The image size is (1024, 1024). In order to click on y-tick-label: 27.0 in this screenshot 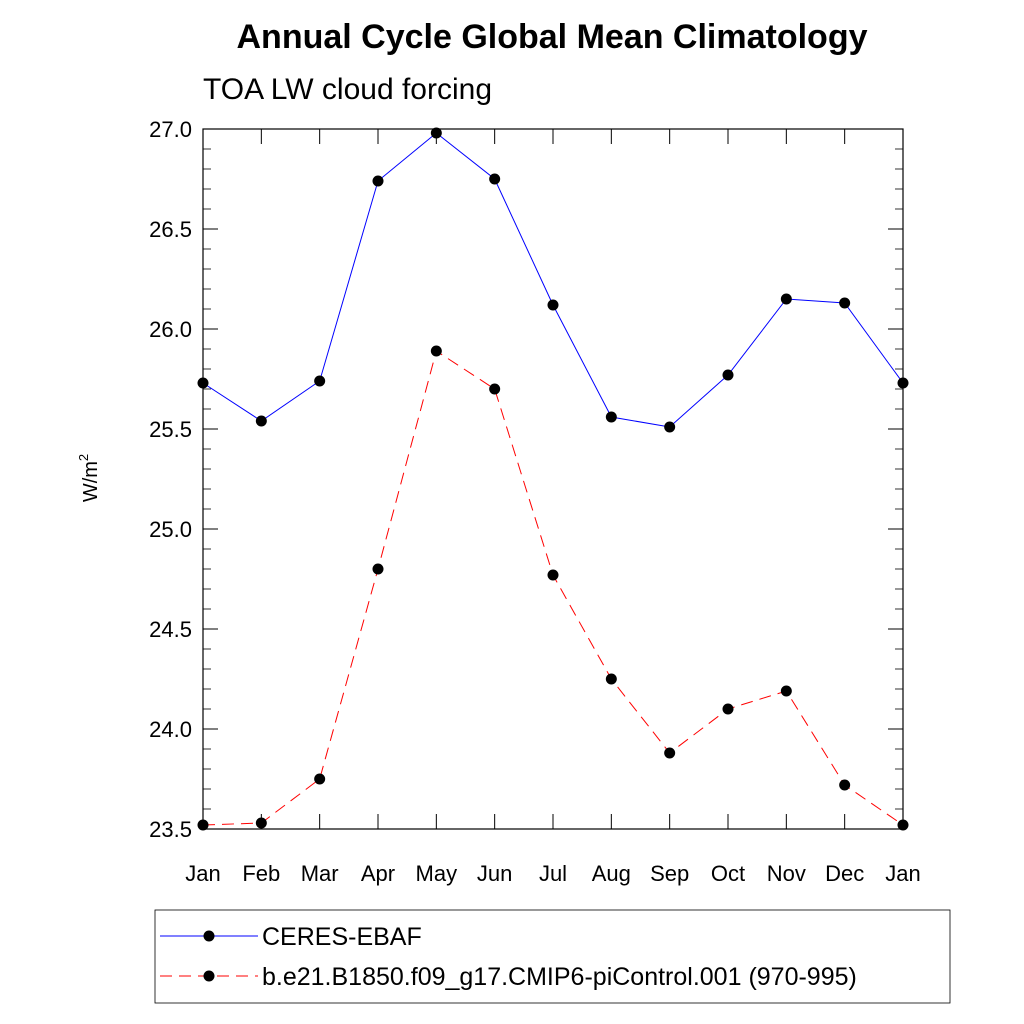, I will do `click(170, 129)`.